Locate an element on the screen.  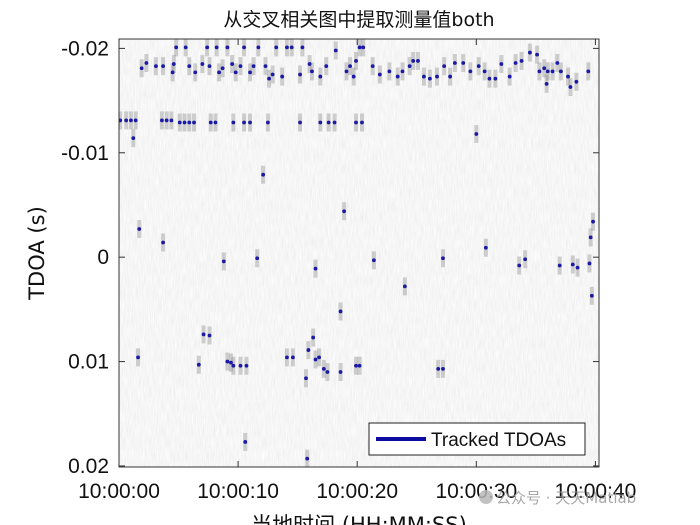
legend-entry-tracked-tdoas: Tracked TDOAs is located at coordinates (498, 440).